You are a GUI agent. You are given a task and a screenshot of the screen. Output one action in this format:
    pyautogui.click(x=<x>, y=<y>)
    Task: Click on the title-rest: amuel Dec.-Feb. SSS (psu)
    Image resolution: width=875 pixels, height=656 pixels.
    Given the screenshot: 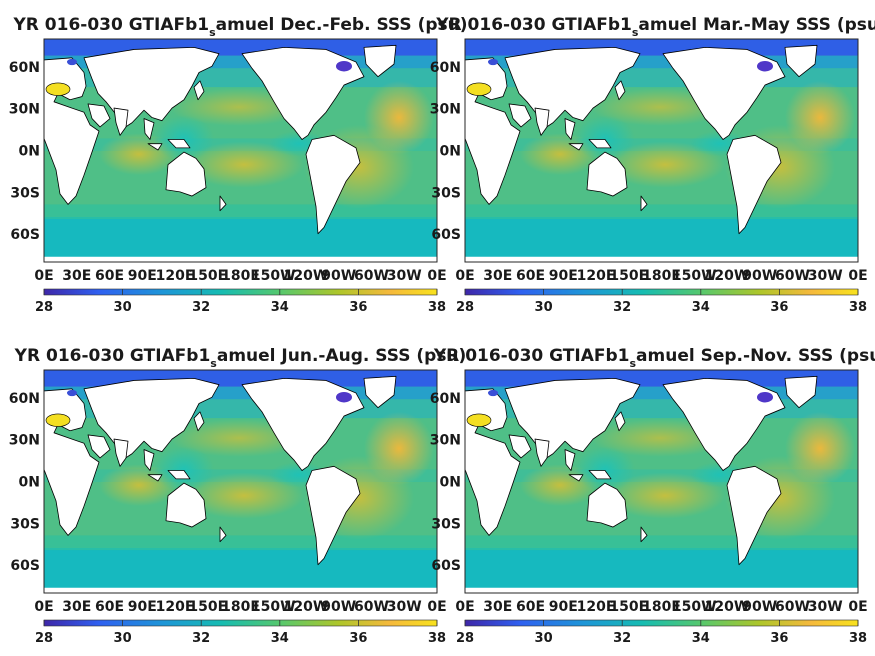 What is the action you would take?
    pyautogui.click(x=342, y=25)
    